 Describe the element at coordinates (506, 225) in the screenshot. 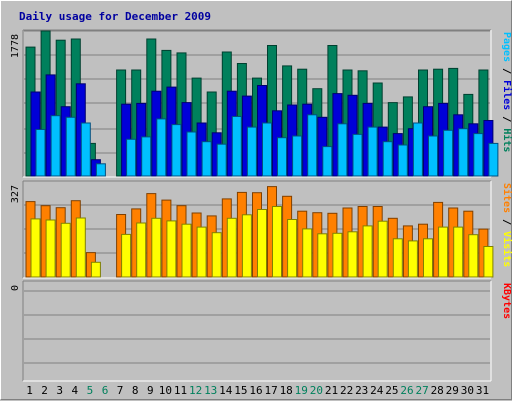

I see `panel-mid-side-label: Sites / Visits` at that location.